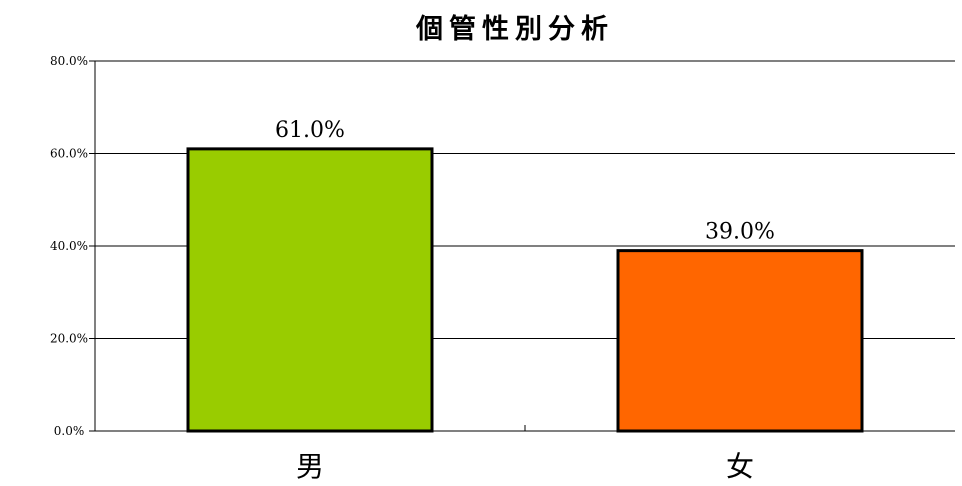 The image size is (962, 486). I want to click on y-tick-label: 40.0%, so click(69, 246).